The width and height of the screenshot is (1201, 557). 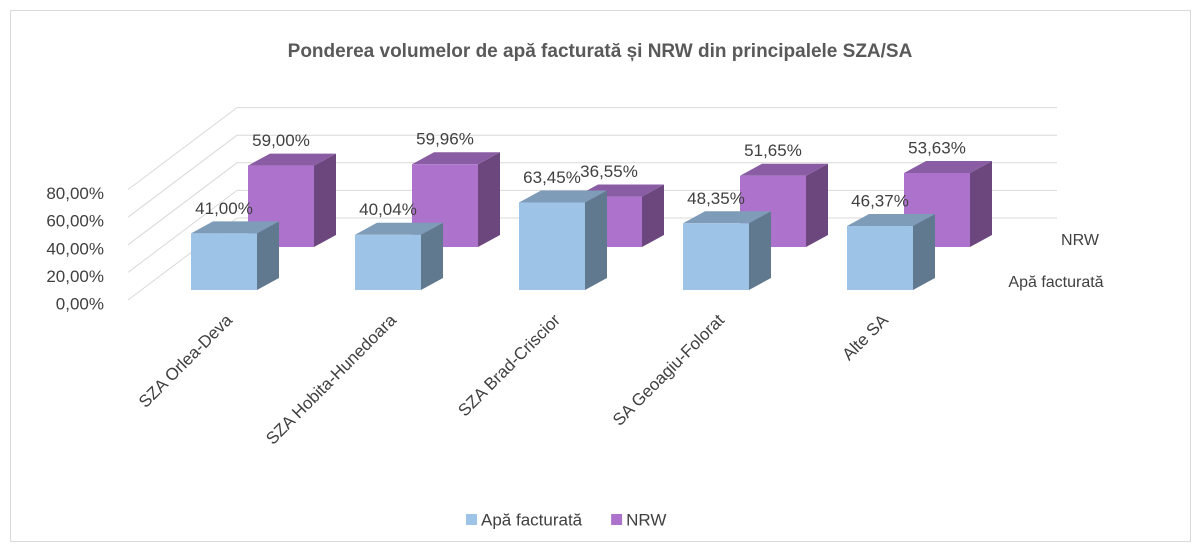 What do you see at coordinates (75, 221) in the screenshot?
I see `y-tick-label: 60,00%` at bounding box center [75, 221].